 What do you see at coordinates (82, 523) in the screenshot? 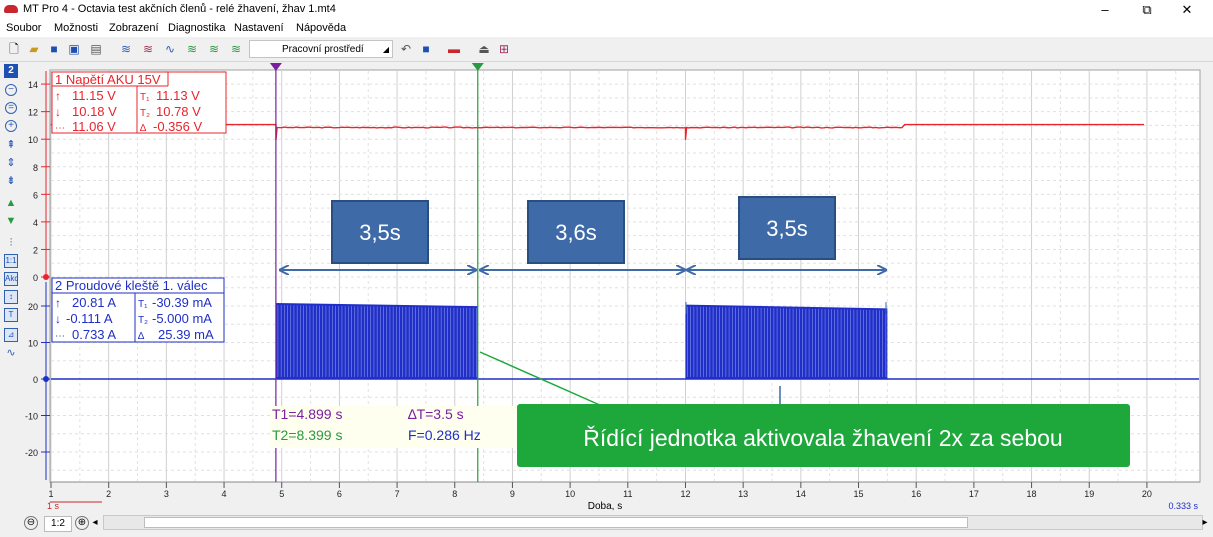
I see `zoom-in-icon: ⊕` at bounding box center [82, 523].